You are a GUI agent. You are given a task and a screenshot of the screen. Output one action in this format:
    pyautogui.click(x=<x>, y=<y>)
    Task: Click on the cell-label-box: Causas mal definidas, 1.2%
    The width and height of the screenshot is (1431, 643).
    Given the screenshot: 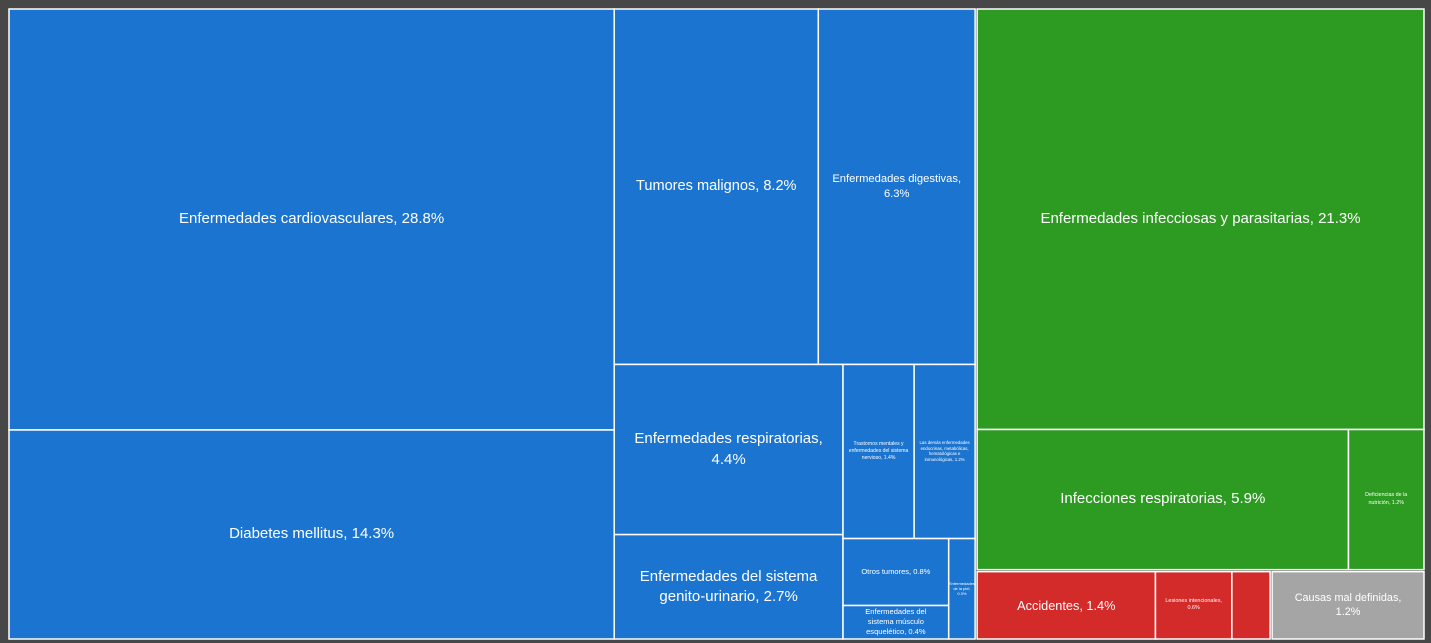 What is the action you would take?
    pyautogui.click(x=1348, y=605)
    